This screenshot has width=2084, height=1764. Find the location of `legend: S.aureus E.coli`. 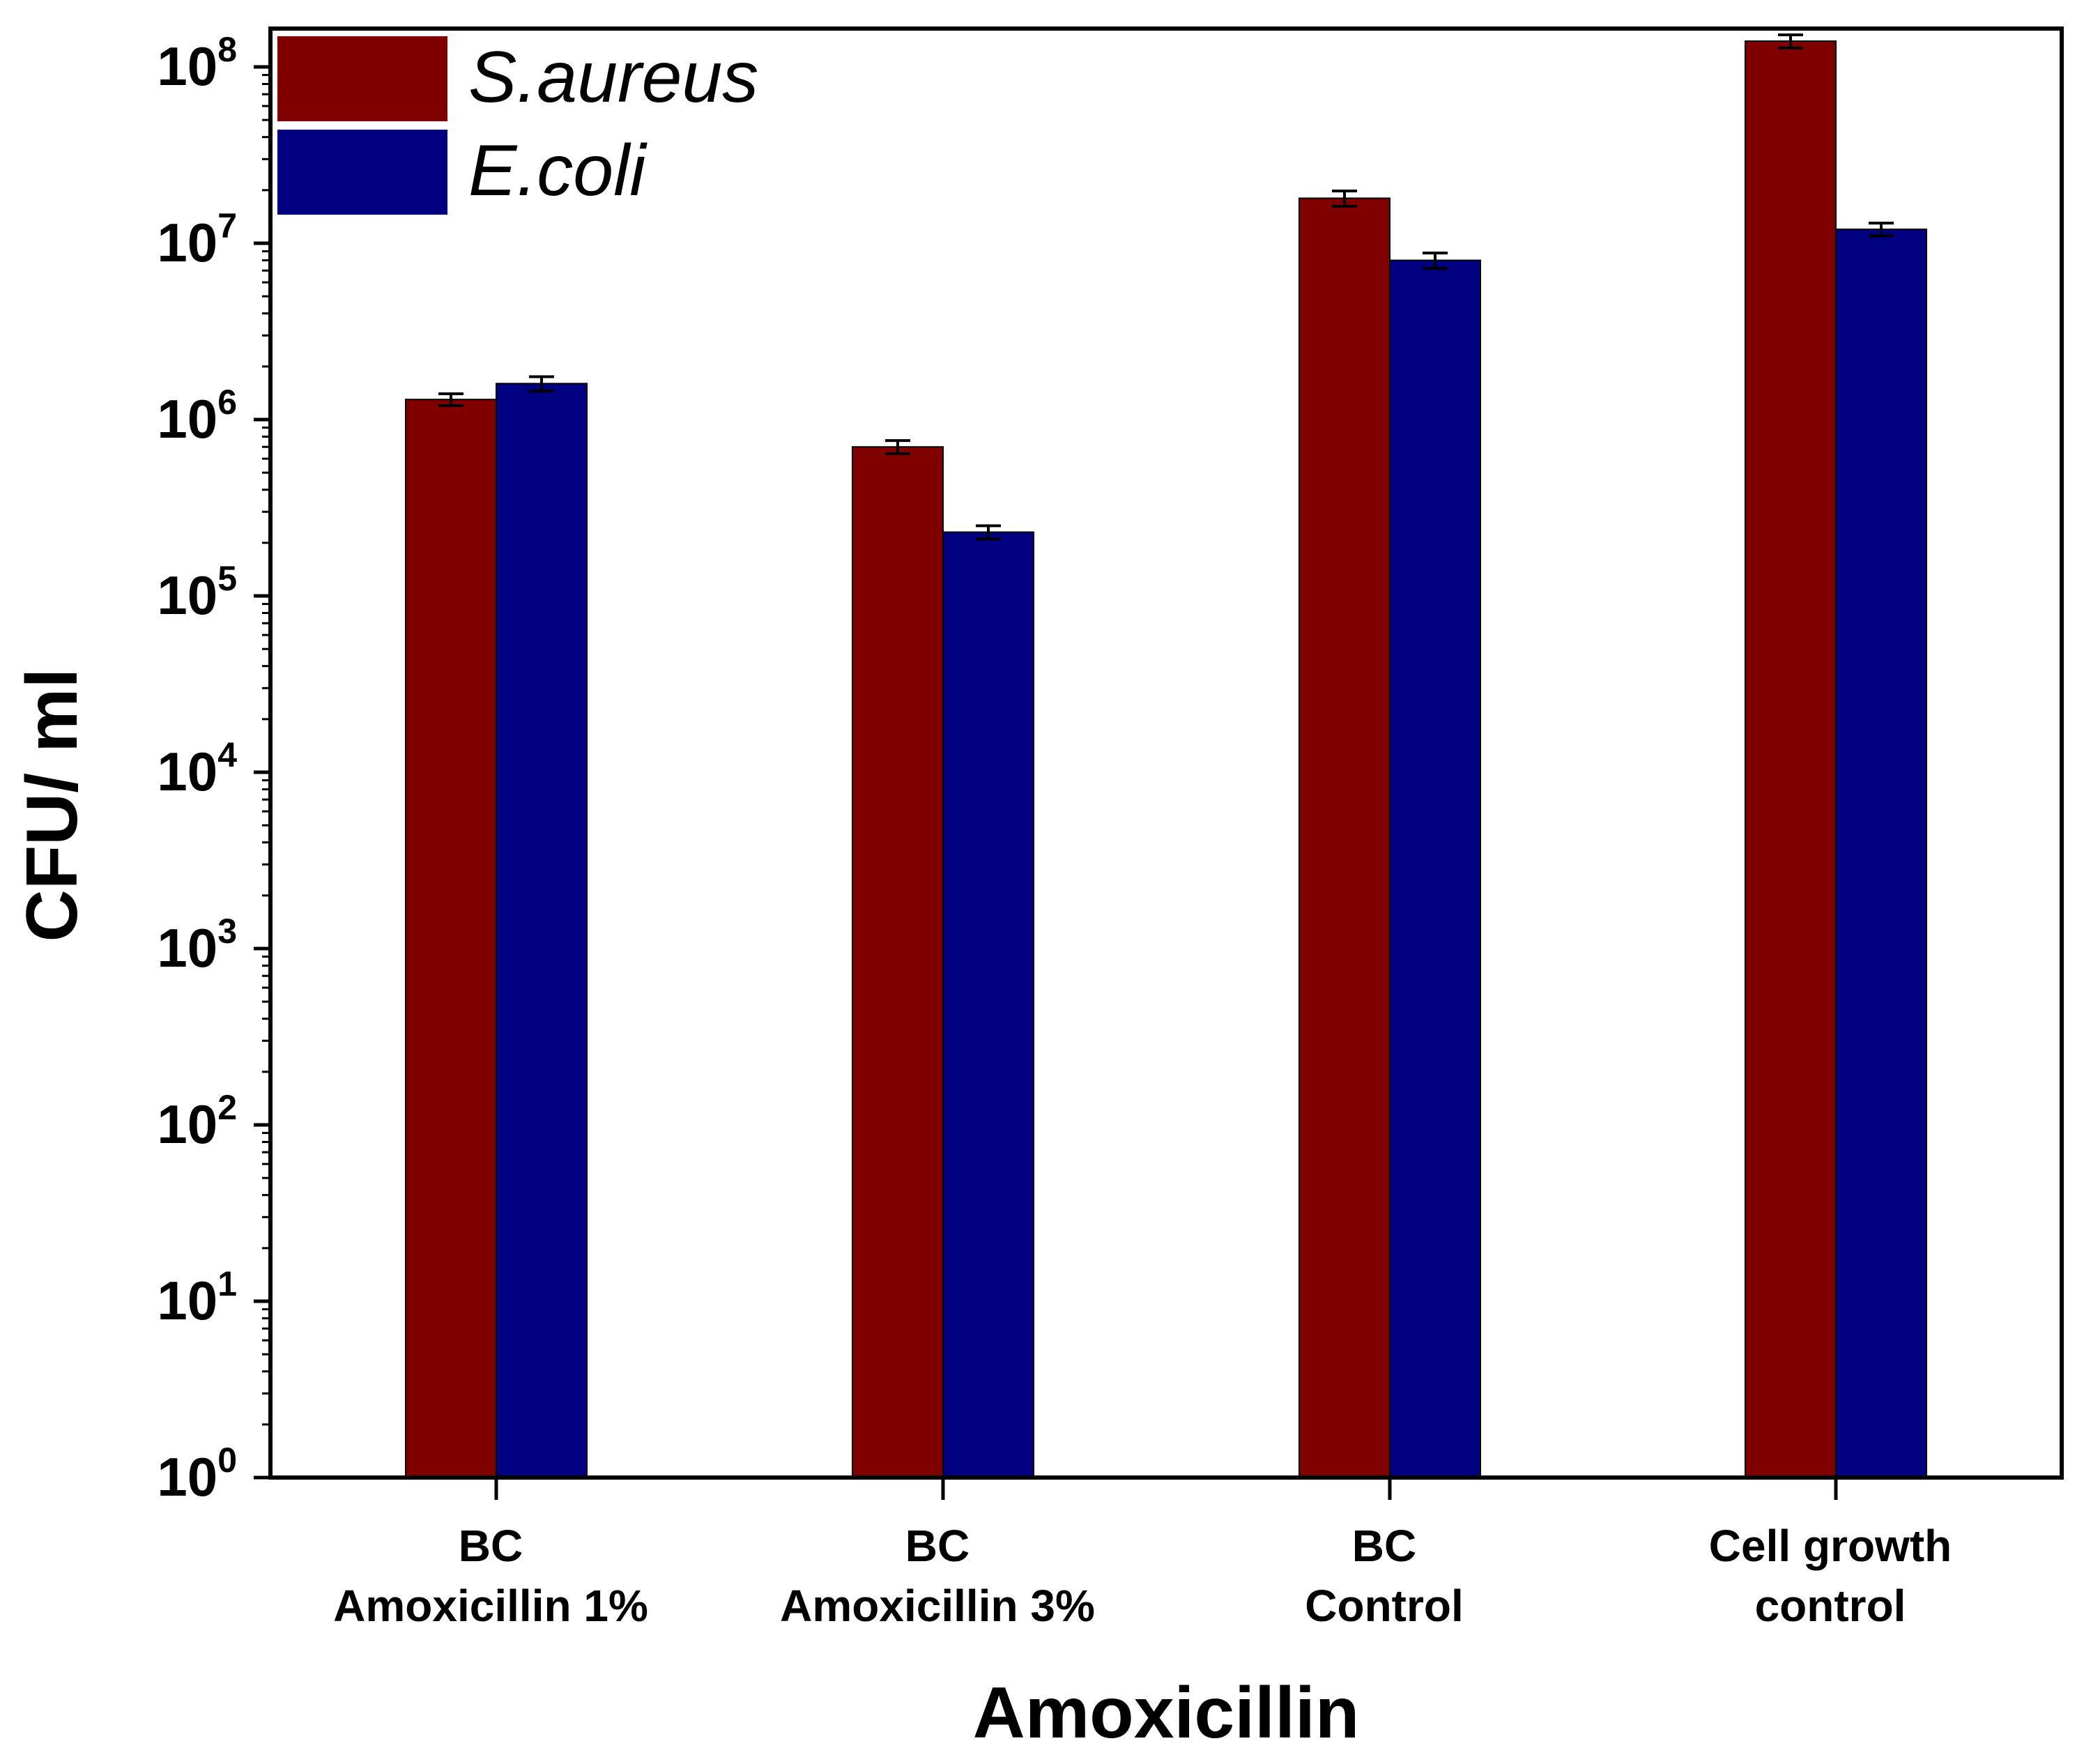

legend: S.aureus E.coli is located at coordinates (517, 125).